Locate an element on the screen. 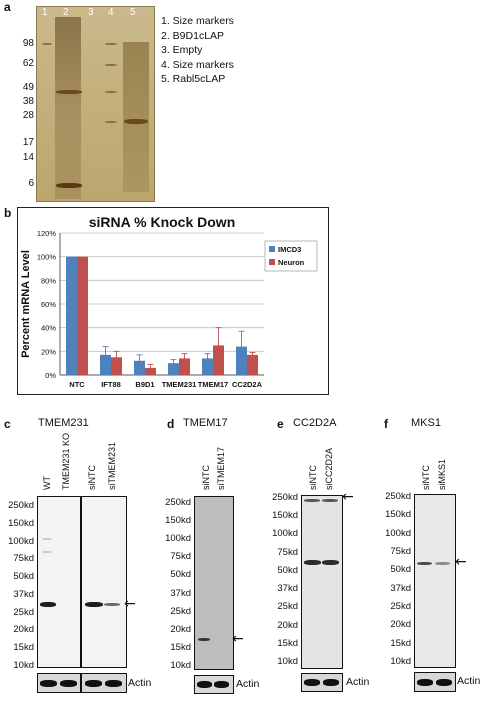 This screenshot has height=702, width=488. legend-item: 1. Size markers is located at coordinates (197, 21).